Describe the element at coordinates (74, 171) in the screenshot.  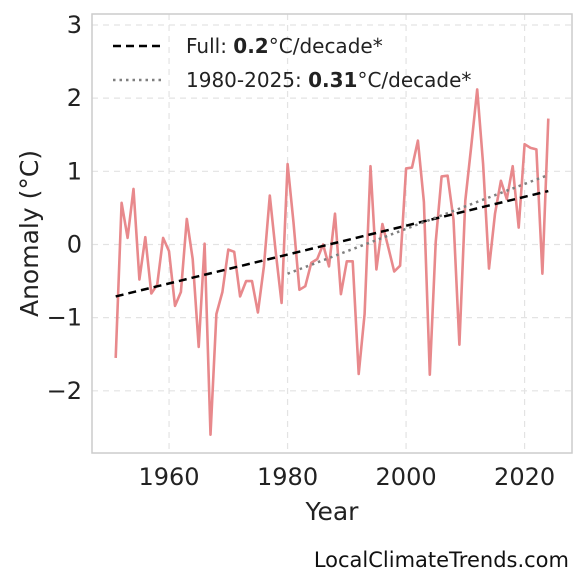
I see `y-tick-label: 1` at that location.